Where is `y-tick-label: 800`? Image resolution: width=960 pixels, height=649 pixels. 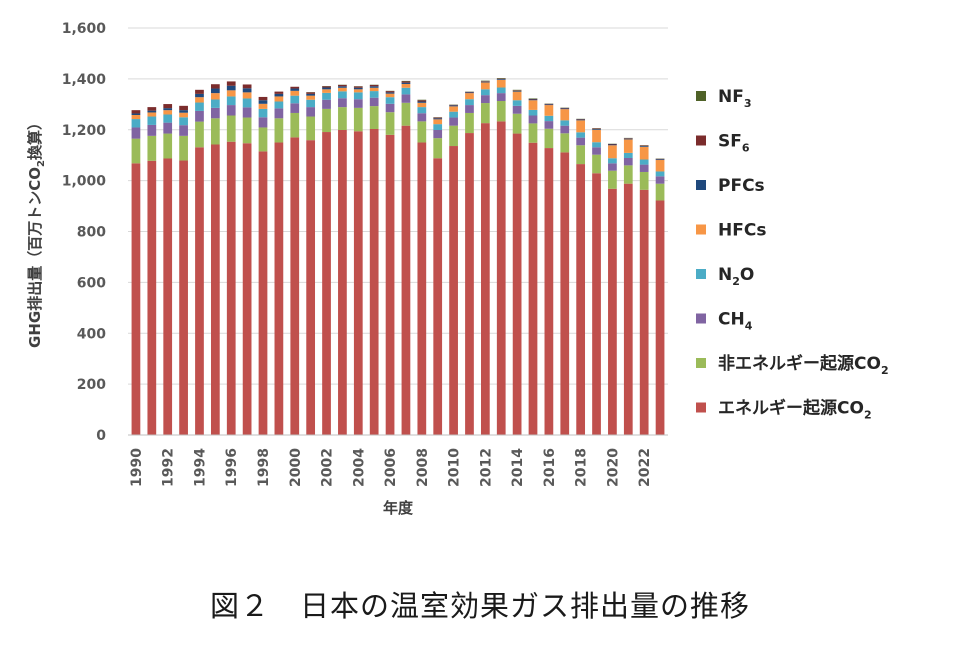
y-tick-label: 800 is located at coordinates (91, 233).